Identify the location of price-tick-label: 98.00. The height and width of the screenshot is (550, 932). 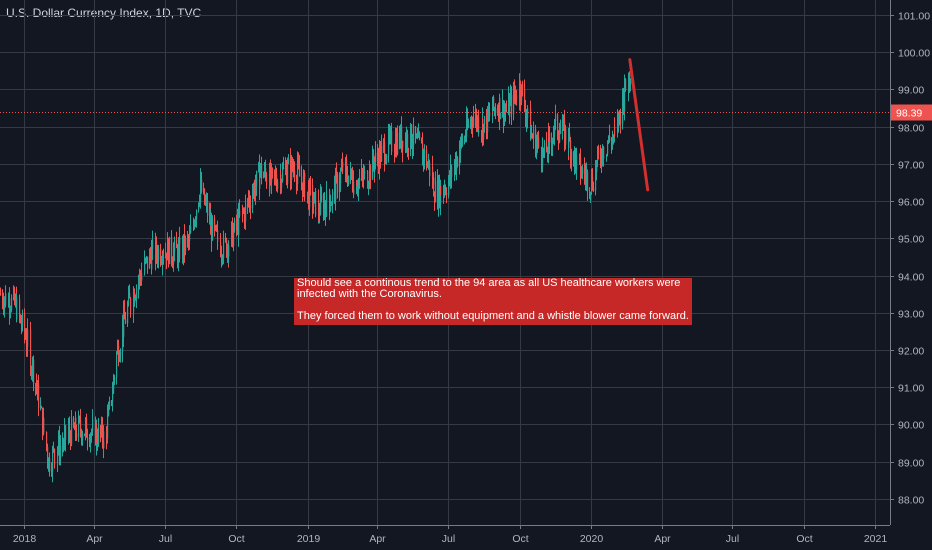
(911, 129).